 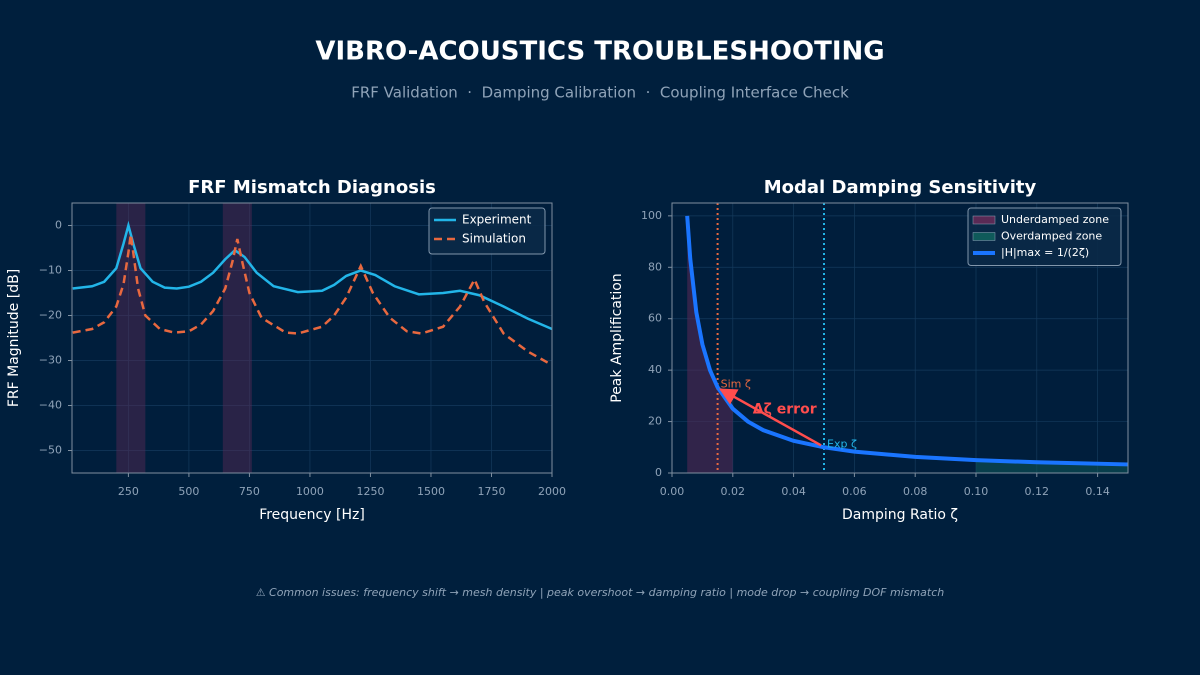 I want to click on y-tick-label: 40, so click(x=655, y=369).